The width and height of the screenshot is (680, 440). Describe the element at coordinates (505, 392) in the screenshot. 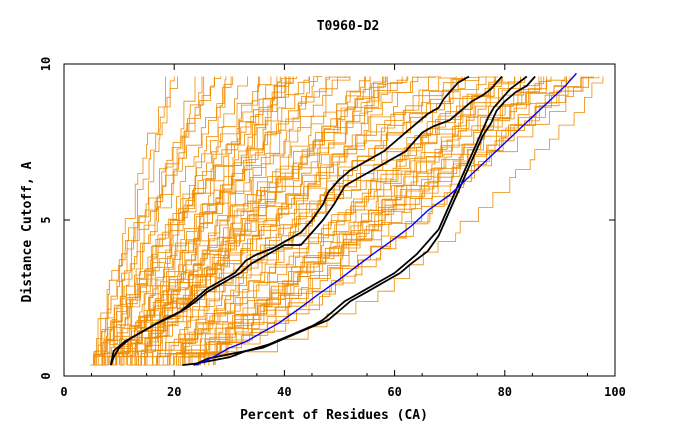

I see `x-tick-label: 80` at that location.